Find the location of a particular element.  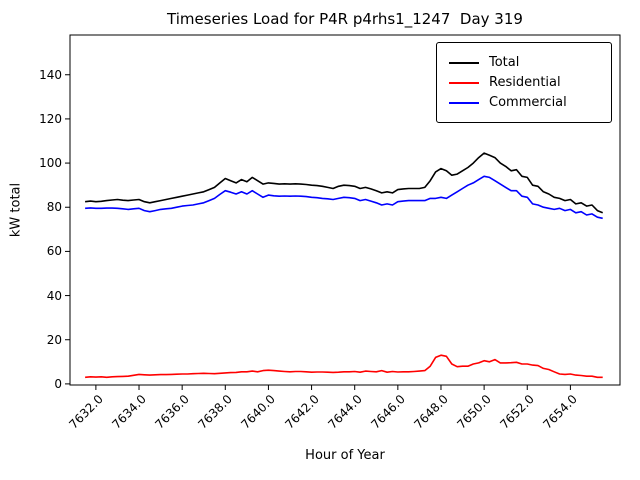

legend-item-residential: Residential is located at coordinates (524, 82).